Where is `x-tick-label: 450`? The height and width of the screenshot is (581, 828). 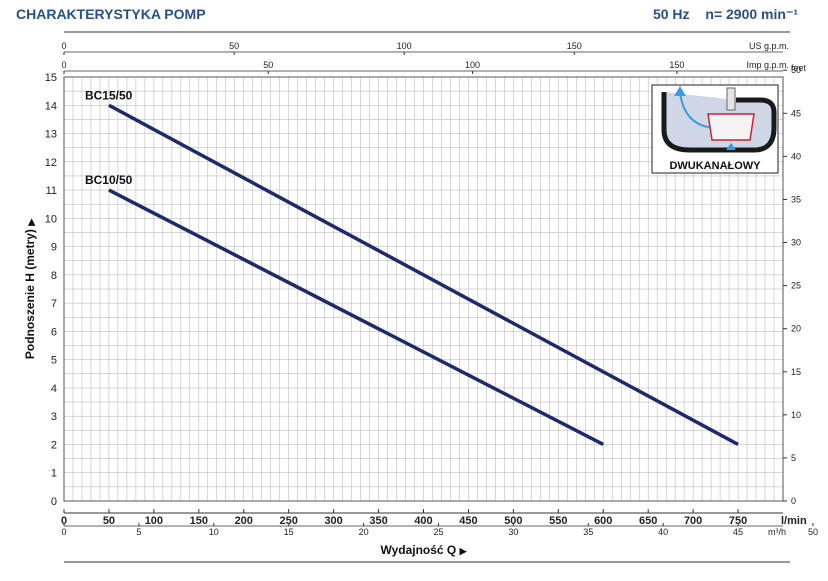
x-tick-label: 450 is located at coordinates (468, 521).